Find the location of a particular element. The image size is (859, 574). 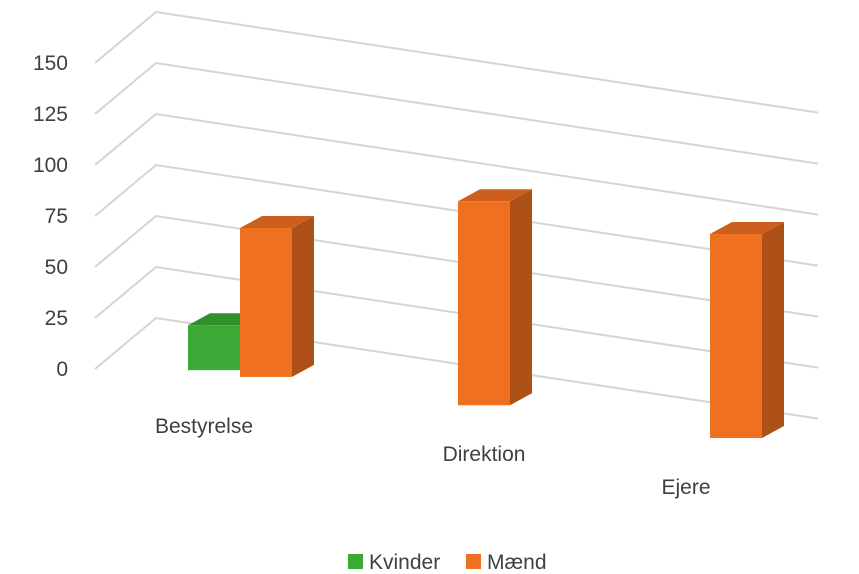

y-axis-ticks: 0 25 50 75 100 125 150 is located at coordinates (50, 216).